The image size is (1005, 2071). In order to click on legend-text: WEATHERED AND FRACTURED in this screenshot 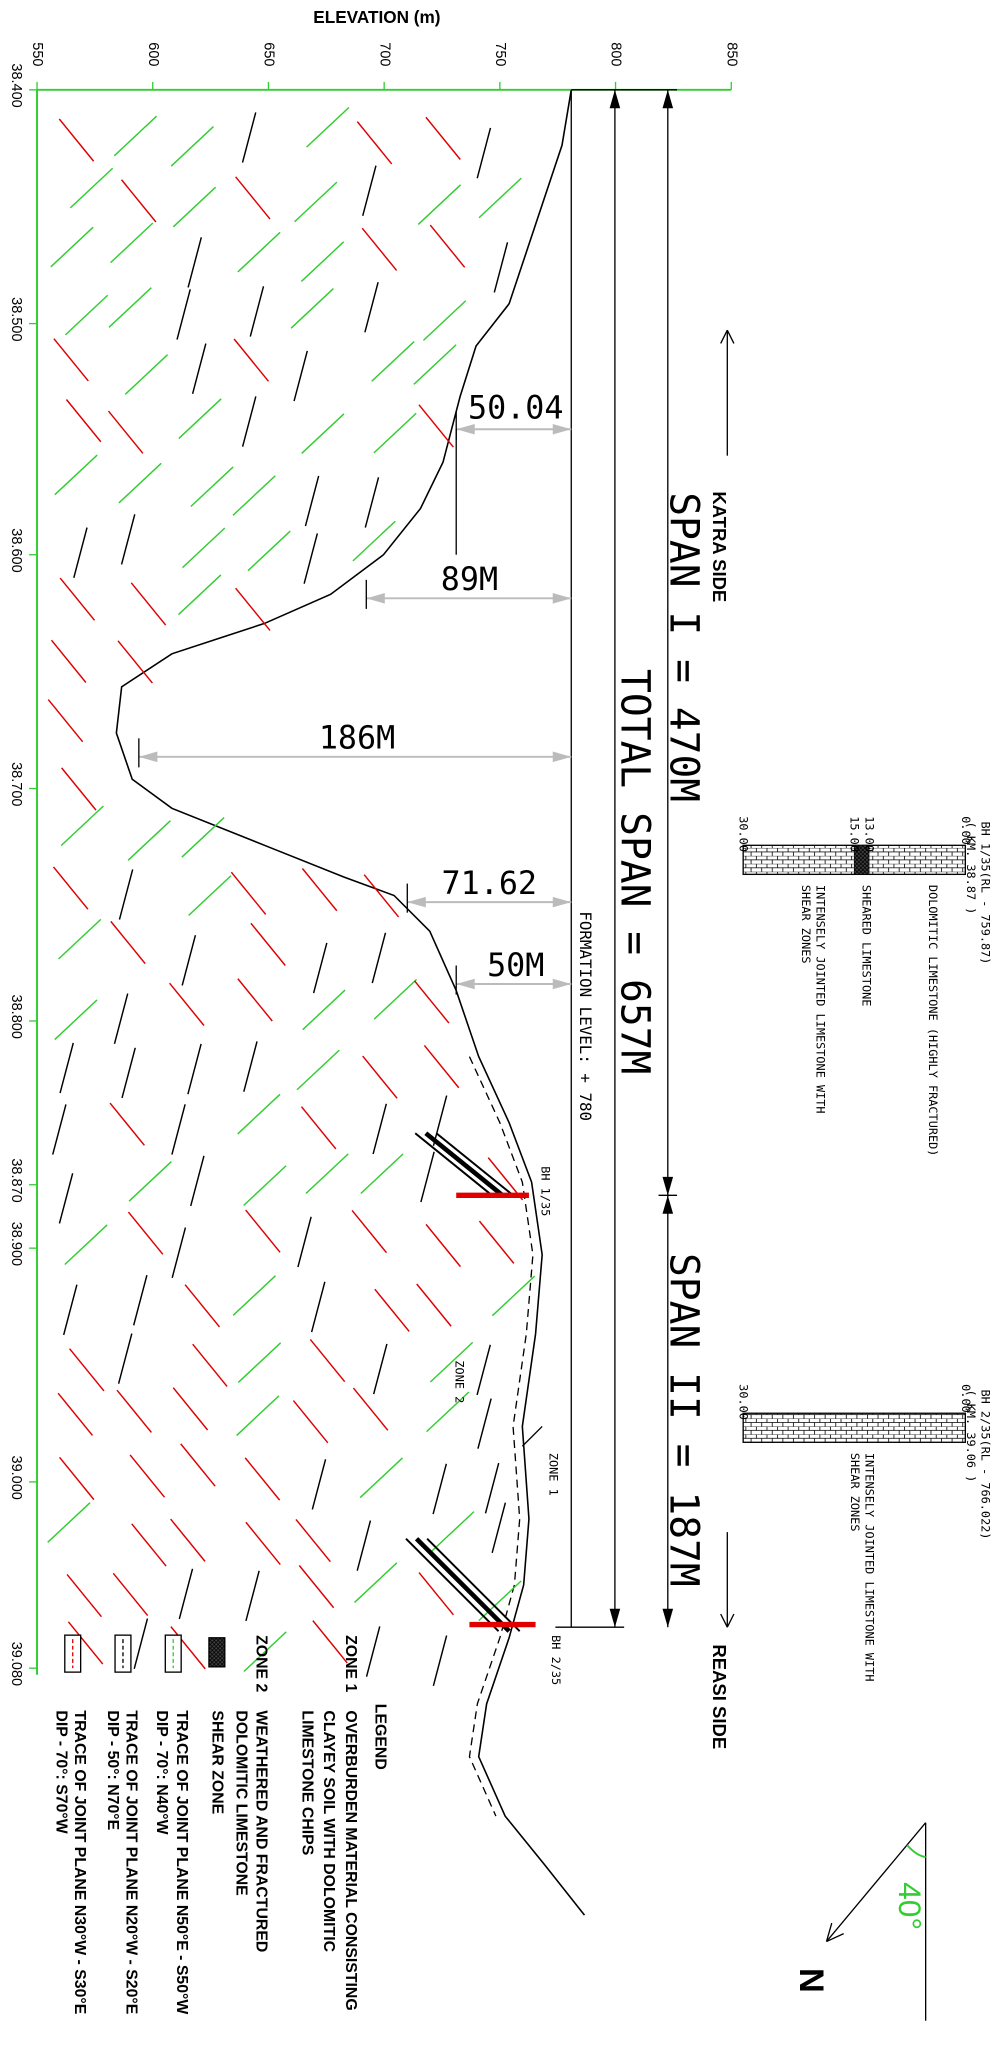, I will do `click(260, 1831)`.